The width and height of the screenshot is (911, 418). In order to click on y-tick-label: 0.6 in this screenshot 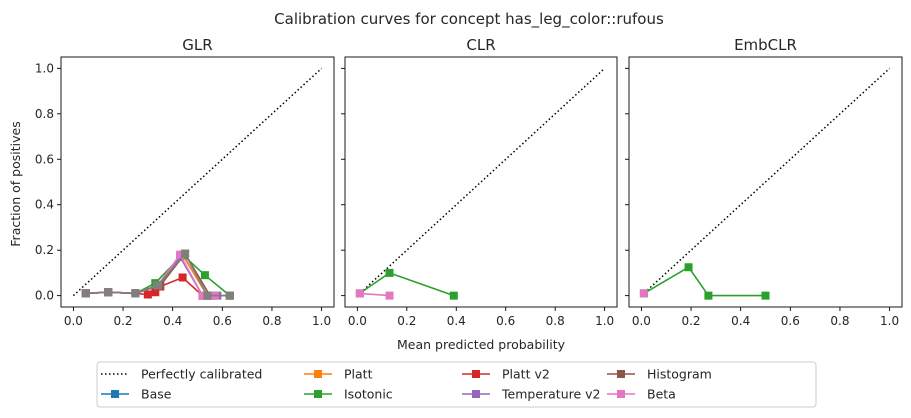, I will do `click(44, 159)`.